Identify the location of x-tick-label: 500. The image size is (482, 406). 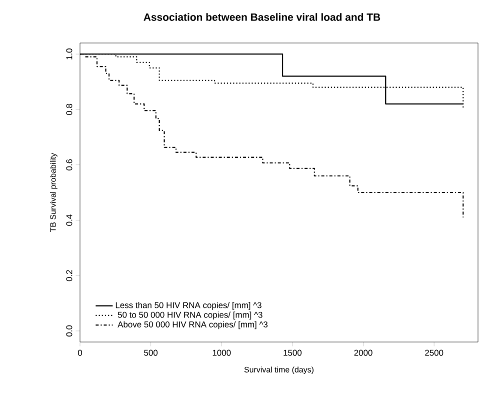
(151, 353).